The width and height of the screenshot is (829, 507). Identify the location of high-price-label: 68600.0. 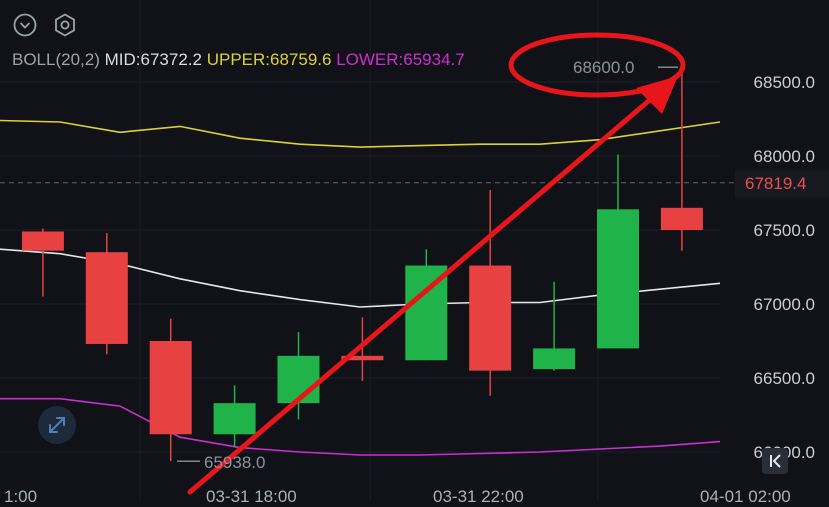
(604, 67).